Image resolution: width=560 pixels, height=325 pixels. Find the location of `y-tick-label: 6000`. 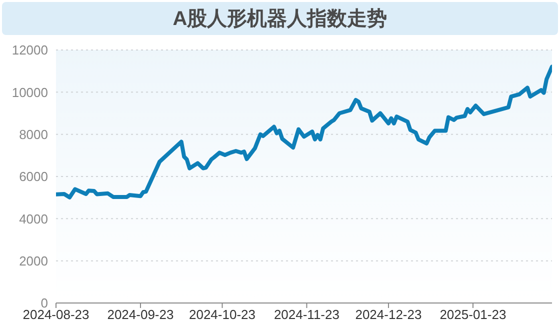

y-tick-label: 6000 is located at coordinates (33, 176).